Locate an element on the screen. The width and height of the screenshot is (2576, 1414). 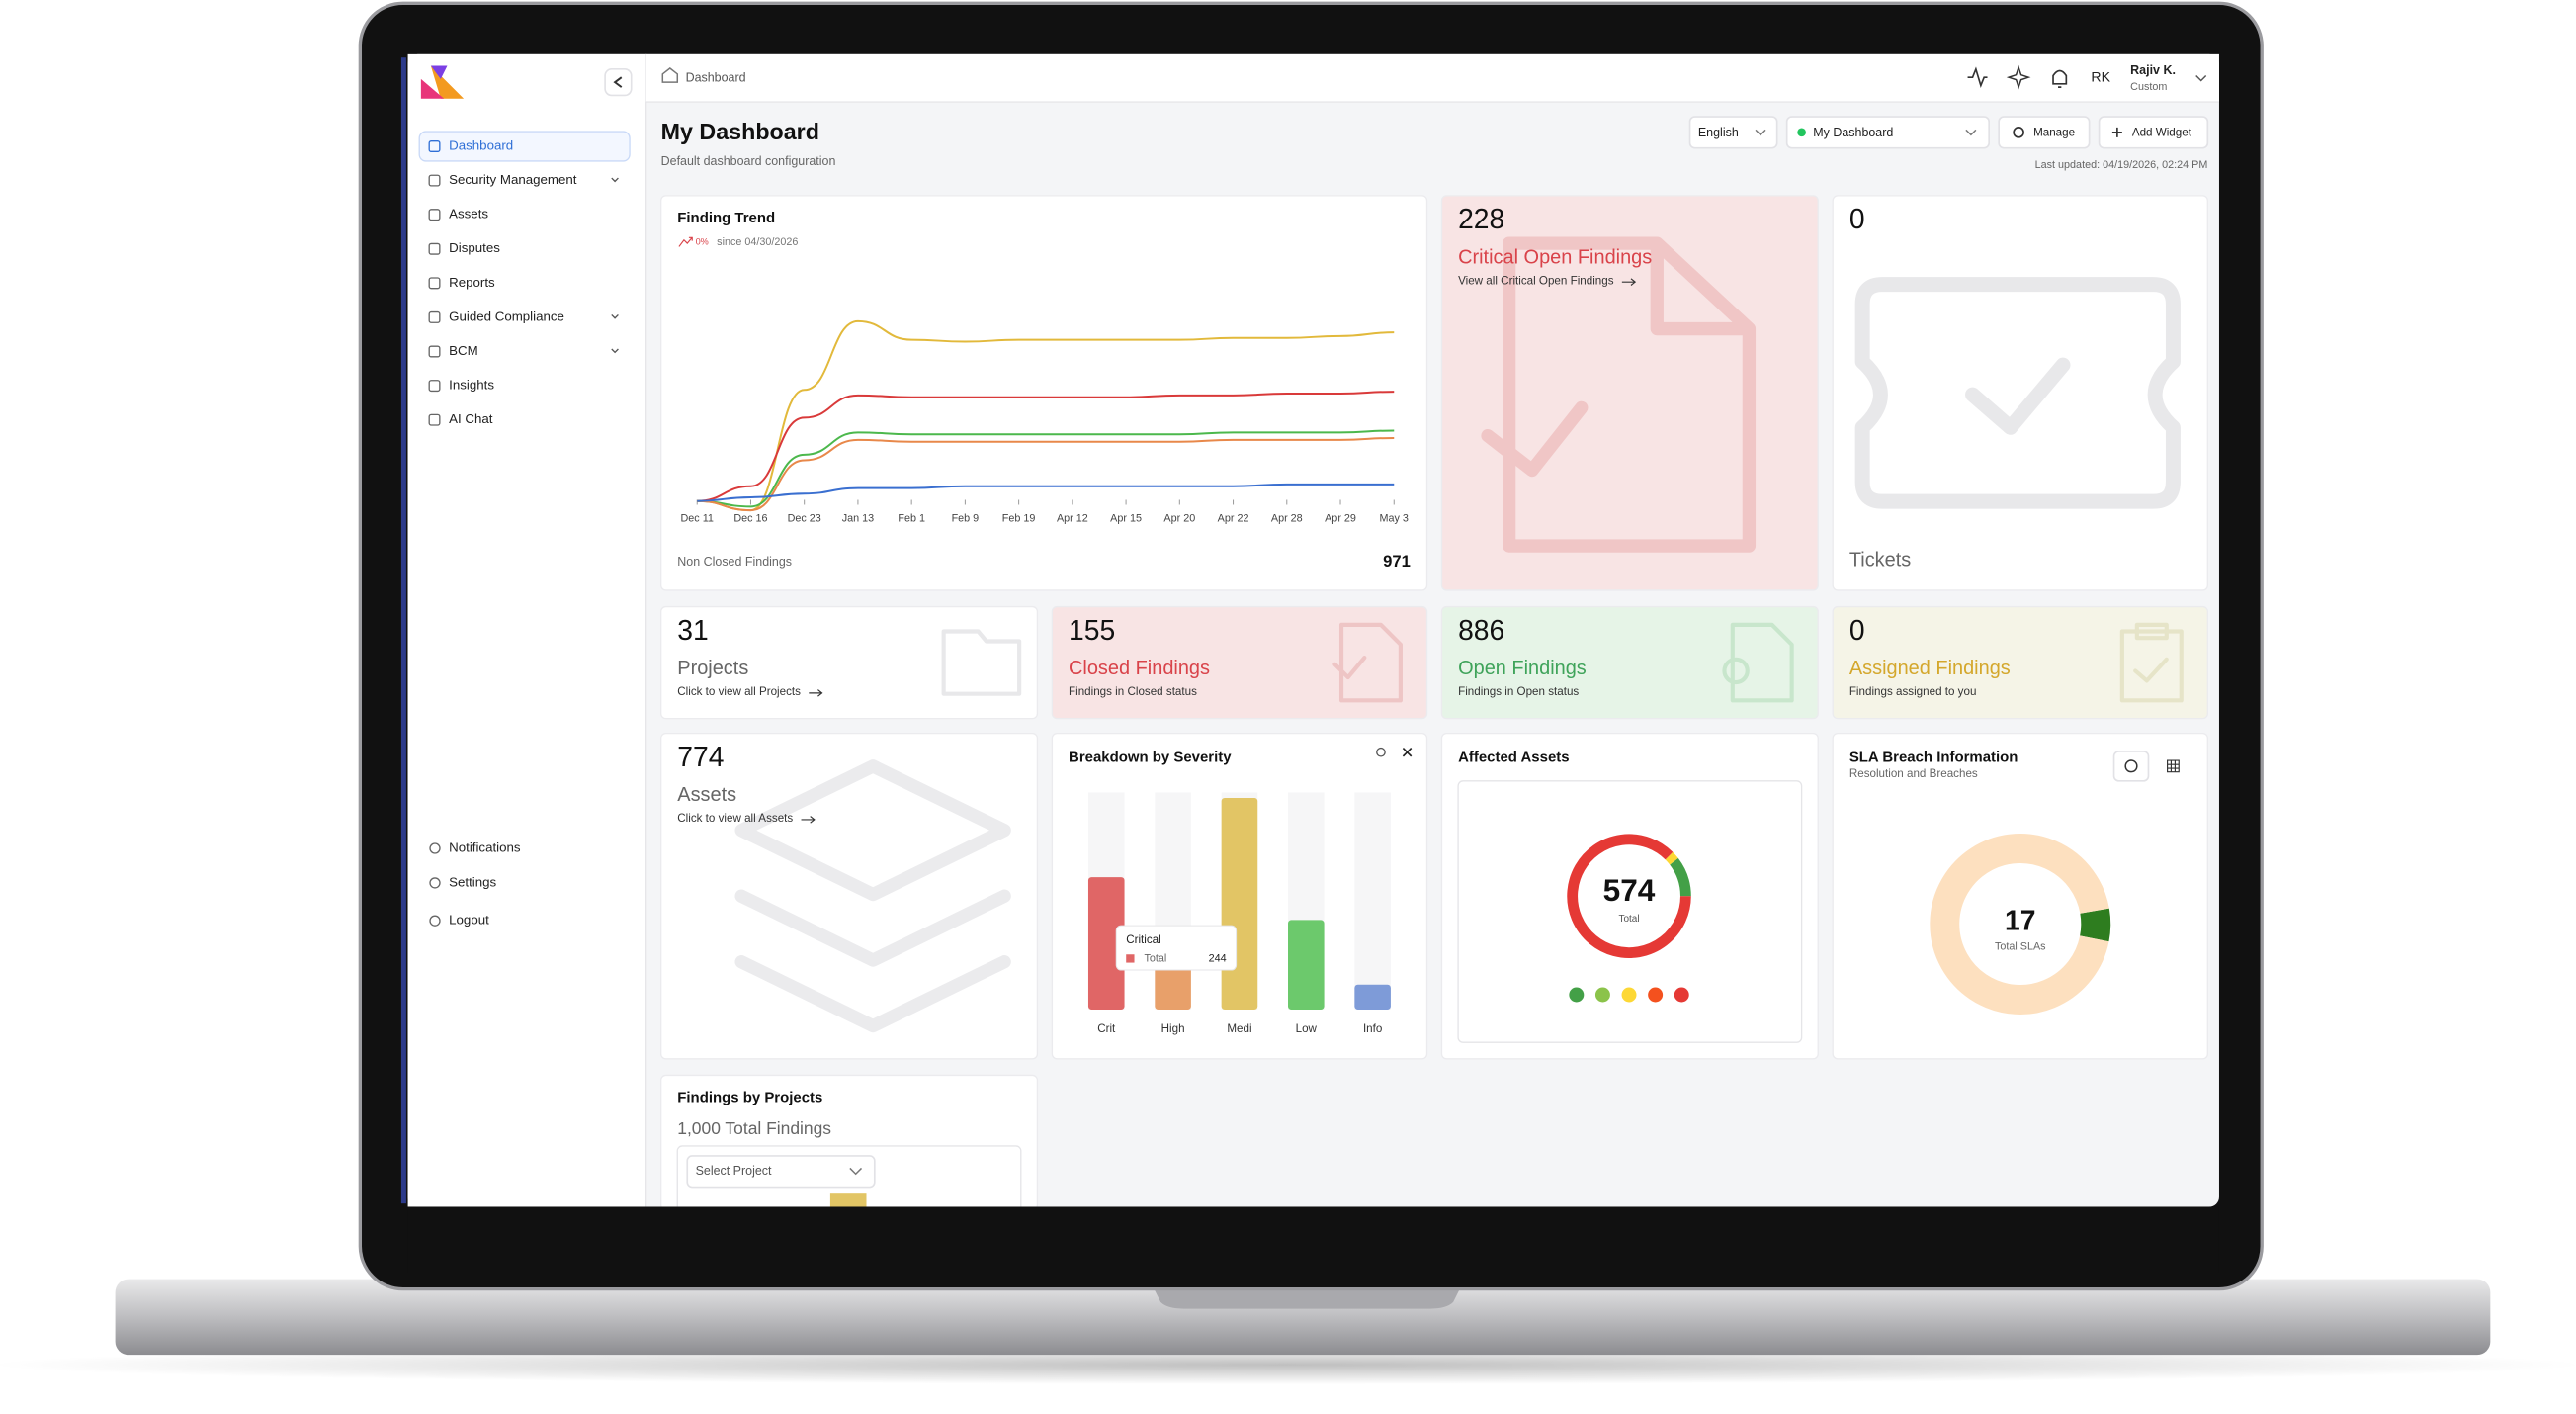
nav-item: Settings is located at coordinates (472, 881).